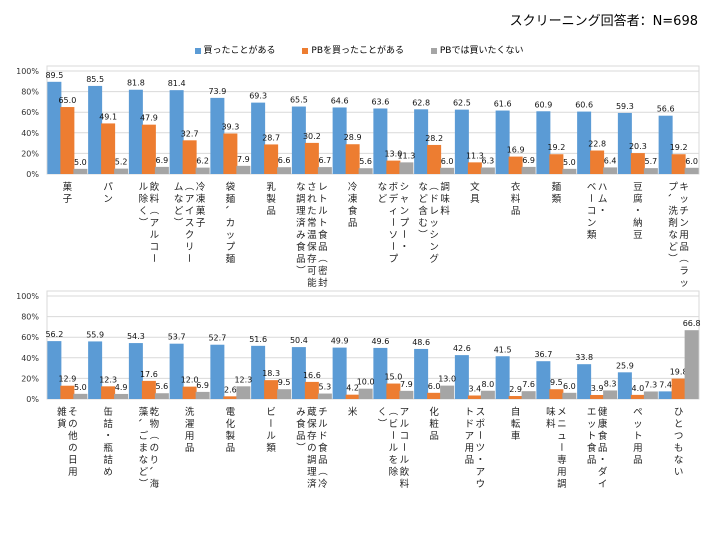 The height and width of the screenshot is (535, 718). Describe the element at coordinates (421, 342) in the screenshot. I see `data-label: 48.6` at that location.